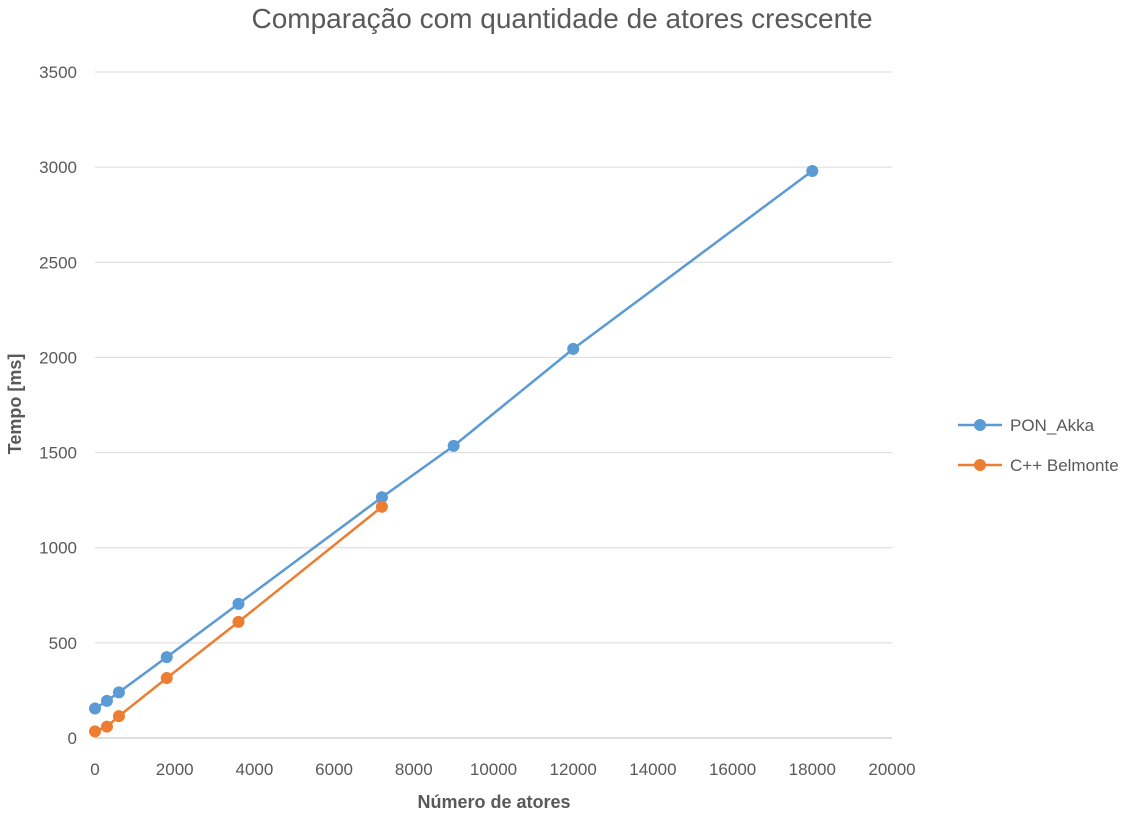 Image resolution: width=1147 pixels, height=822 pixels. What do you see at coordinates (1064, 465) in the screenshot?
I see `legend-label: C++ Belmonte` at bounding box center [1064, 465].